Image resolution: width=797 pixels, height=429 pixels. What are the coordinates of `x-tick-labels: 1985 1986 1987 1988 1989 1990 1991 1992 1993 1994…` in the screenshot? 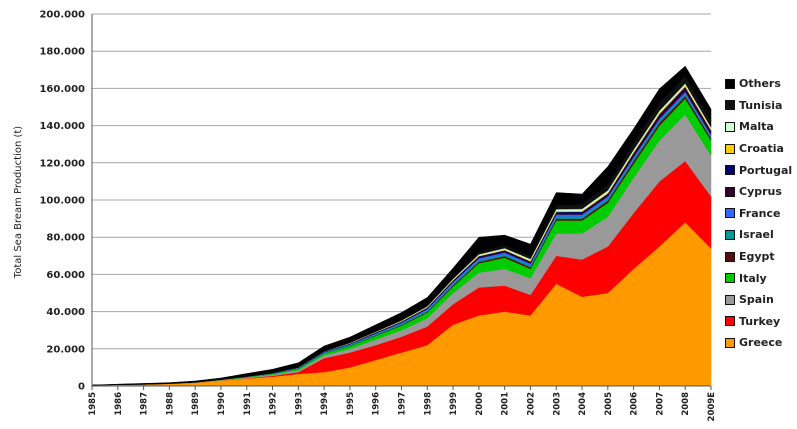 It's located at (402, 407).